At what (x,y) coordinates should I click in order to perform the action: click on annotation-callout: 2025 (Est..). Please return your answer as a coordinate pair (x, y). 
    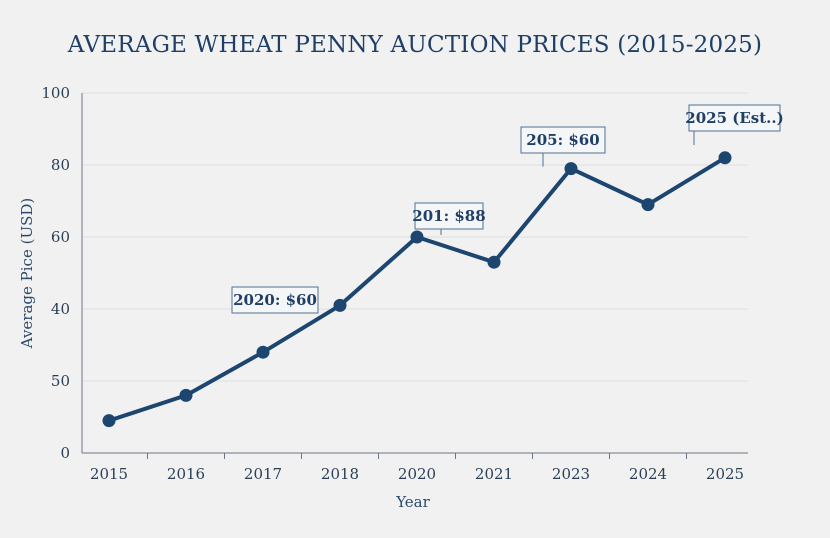
    Looking at the image, I should click on (734, 124).